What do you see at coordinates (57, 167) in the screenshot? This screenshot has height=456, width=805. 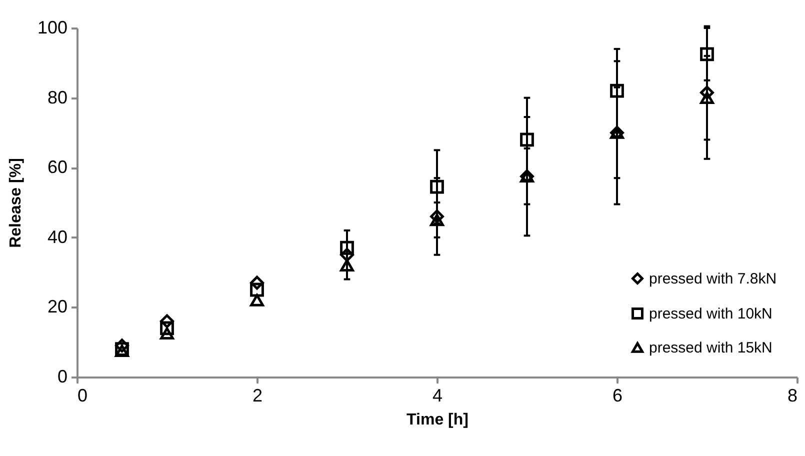 I see `y-tick-label: 60` at bounding box center [57, 167].